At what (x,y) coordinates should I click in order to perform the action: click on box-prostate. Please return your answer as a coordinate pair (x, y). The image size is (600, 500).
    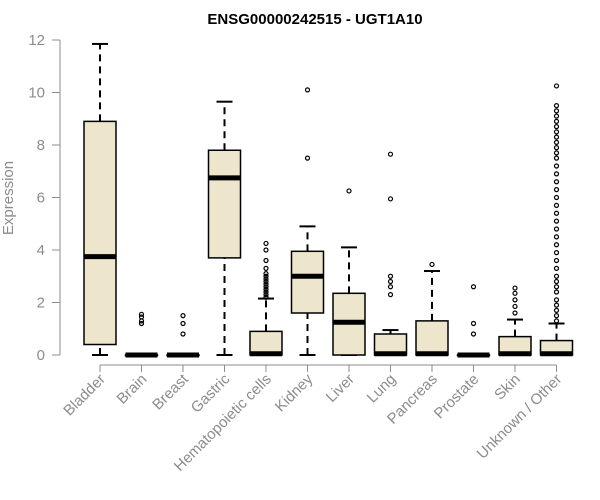
    Looking at the image, I should click on (473, 321).